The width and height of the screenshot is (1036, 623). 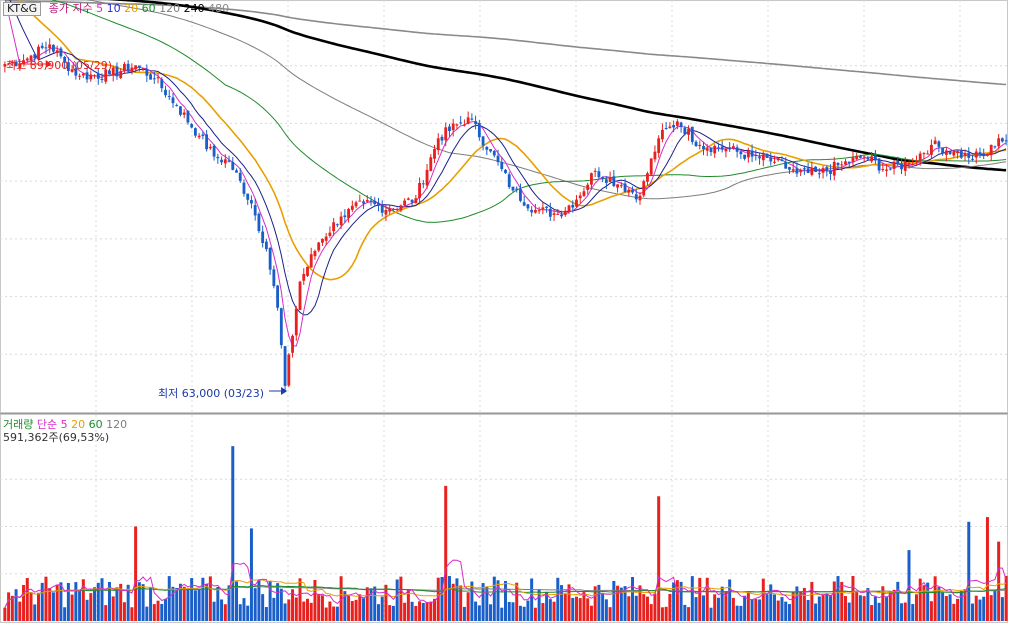 I want to click on vol-ma20-period: 20, so click(x=78, y=424).